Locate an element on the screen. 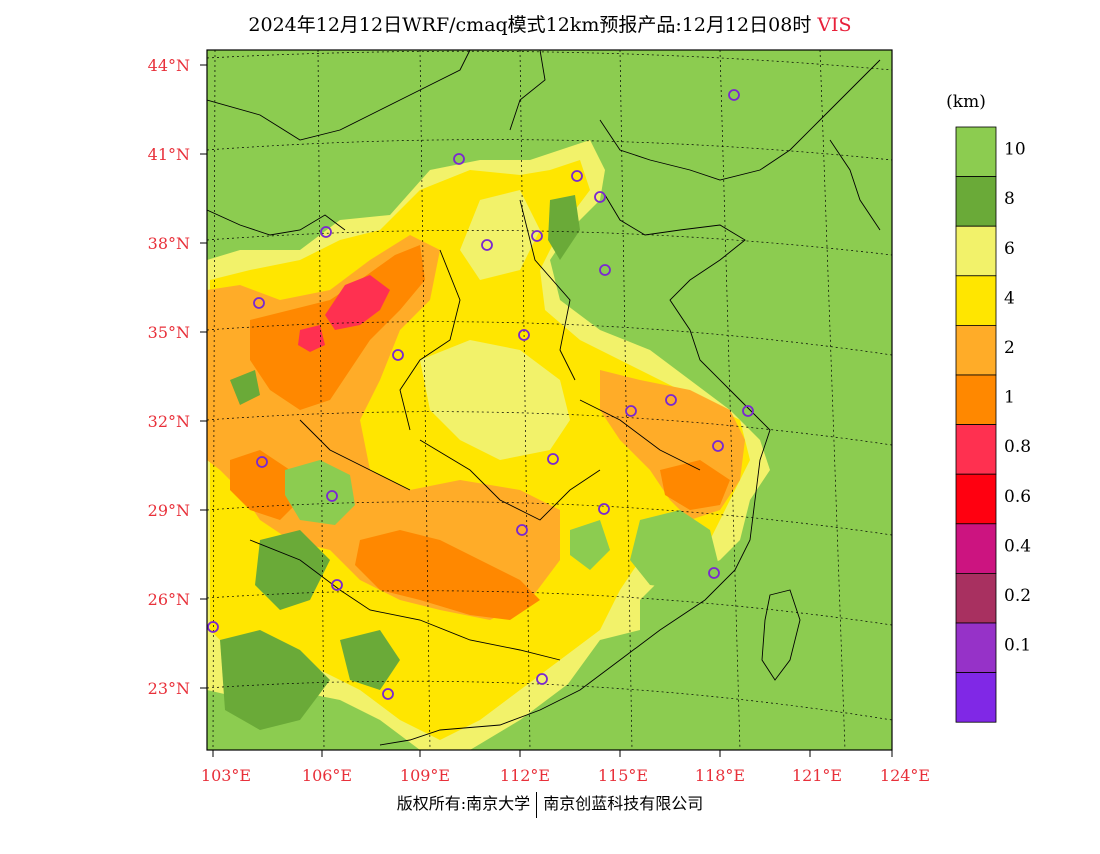 The width and height of the screenshot is (1100, 854). lon-label: 121°E is located at coordinates (817, 775).